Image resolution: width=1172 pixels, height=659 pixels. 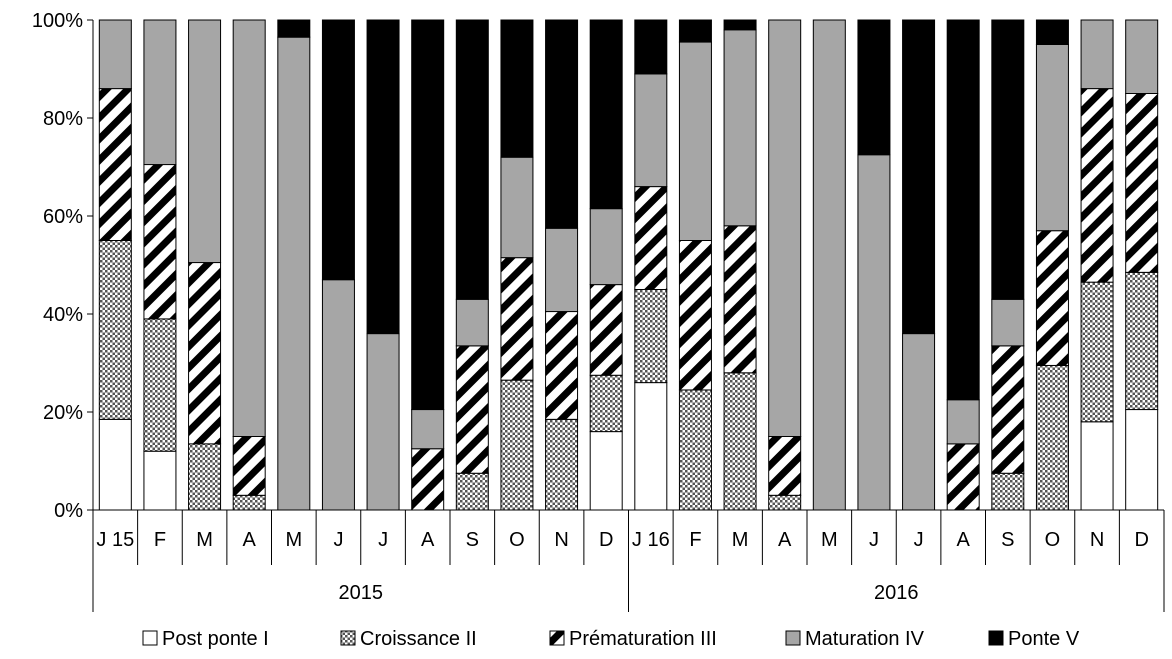 What do you see at coordinates (643, 639) in the screenshot?
I see `legend-label: Prématuration III` at bounding box center [643, 639].